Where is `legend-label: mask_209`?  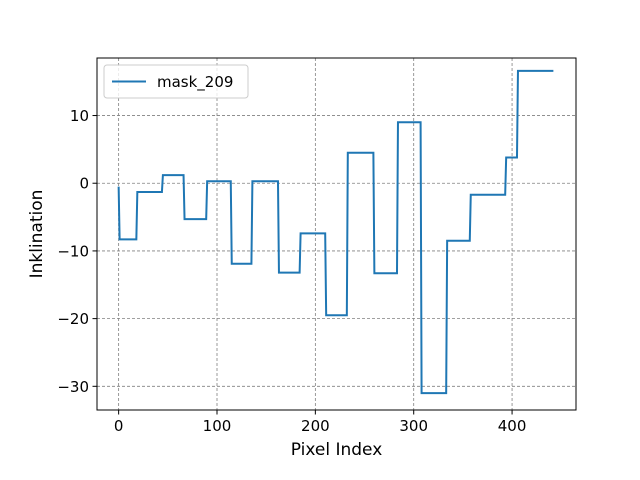 legend-label: mask_209 is located at coordinates (195, 82).